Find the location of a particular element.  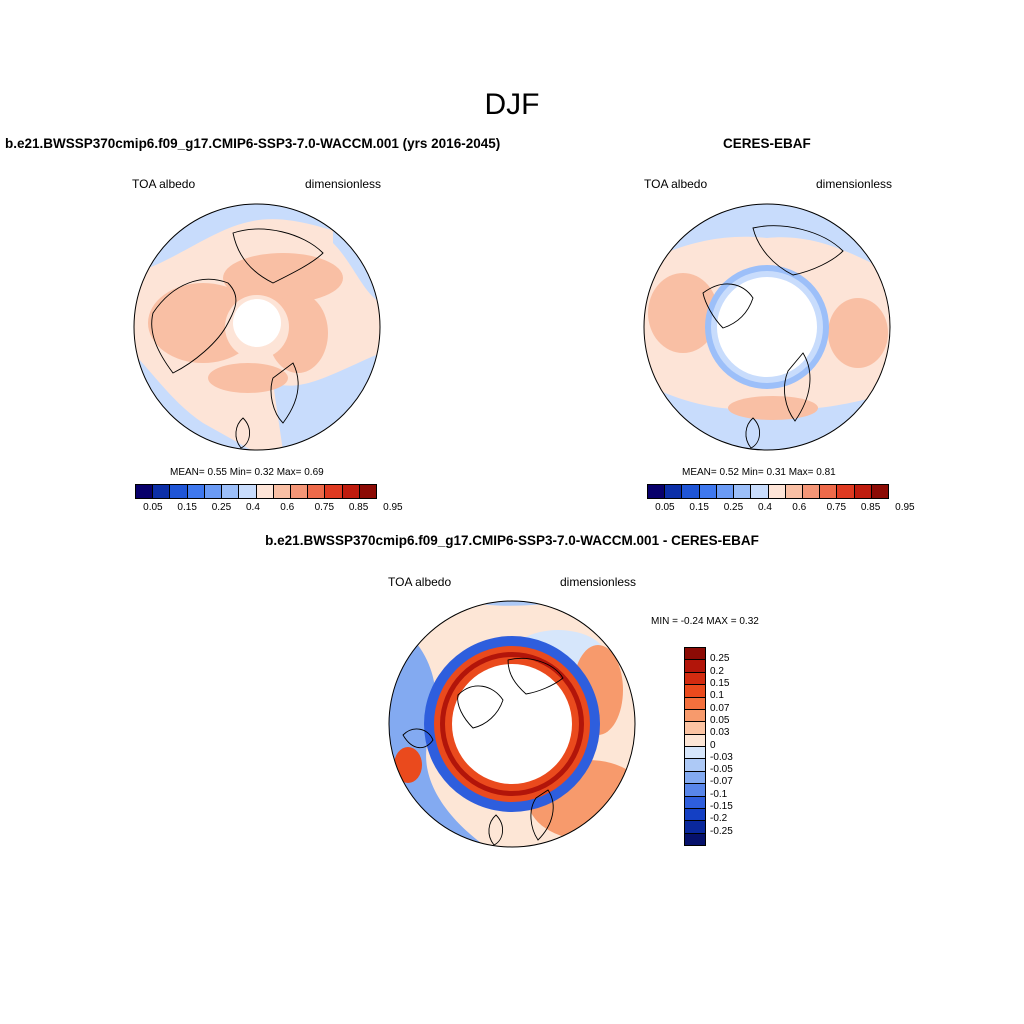

panel2-colorbar-labels: 0.05 0.15 0.25 0.4 0.6 0.75 0.85 0.95 is located at coordinates (780, 508).